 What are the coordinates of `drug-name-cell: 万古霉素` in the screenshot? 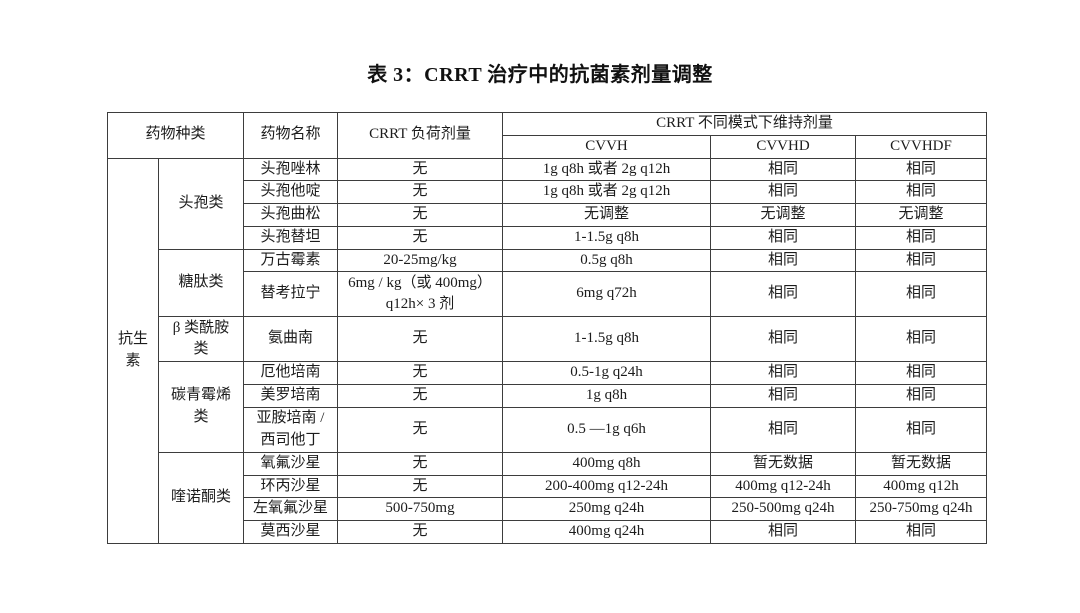 It's located at (290, 260).